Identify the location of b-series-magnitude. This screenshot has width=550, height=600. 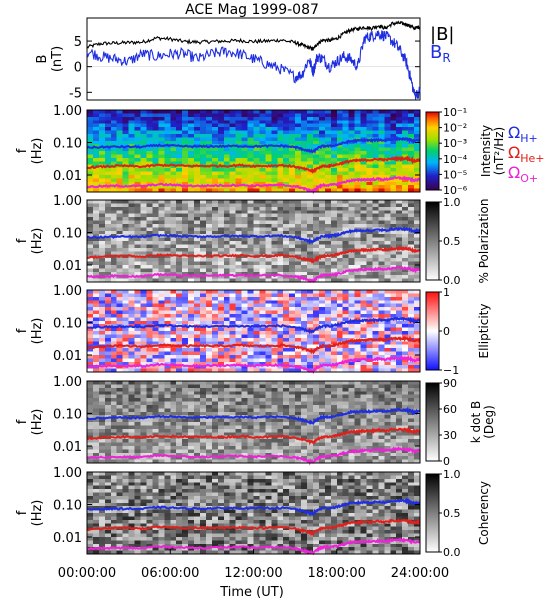
(253, 35).